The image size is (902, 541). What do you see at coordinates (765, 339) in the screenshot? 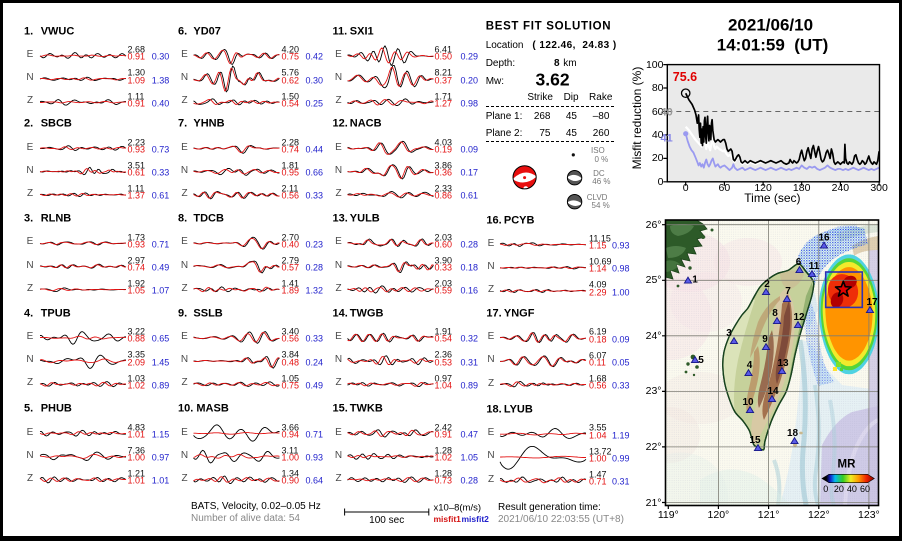
I see `svg-text: 9` at bounding box center [765, 339].